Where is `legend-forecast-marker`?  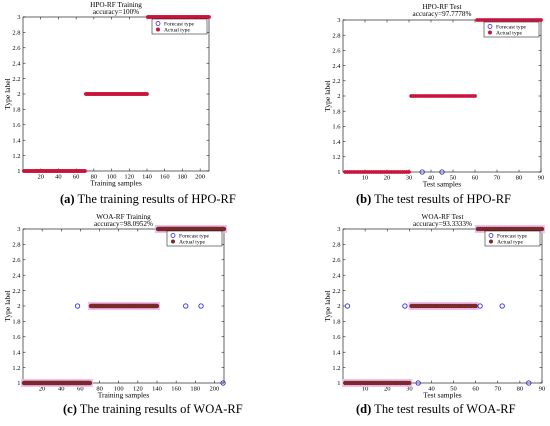
legend-forecast-marker is located at coordinates (491, 235).